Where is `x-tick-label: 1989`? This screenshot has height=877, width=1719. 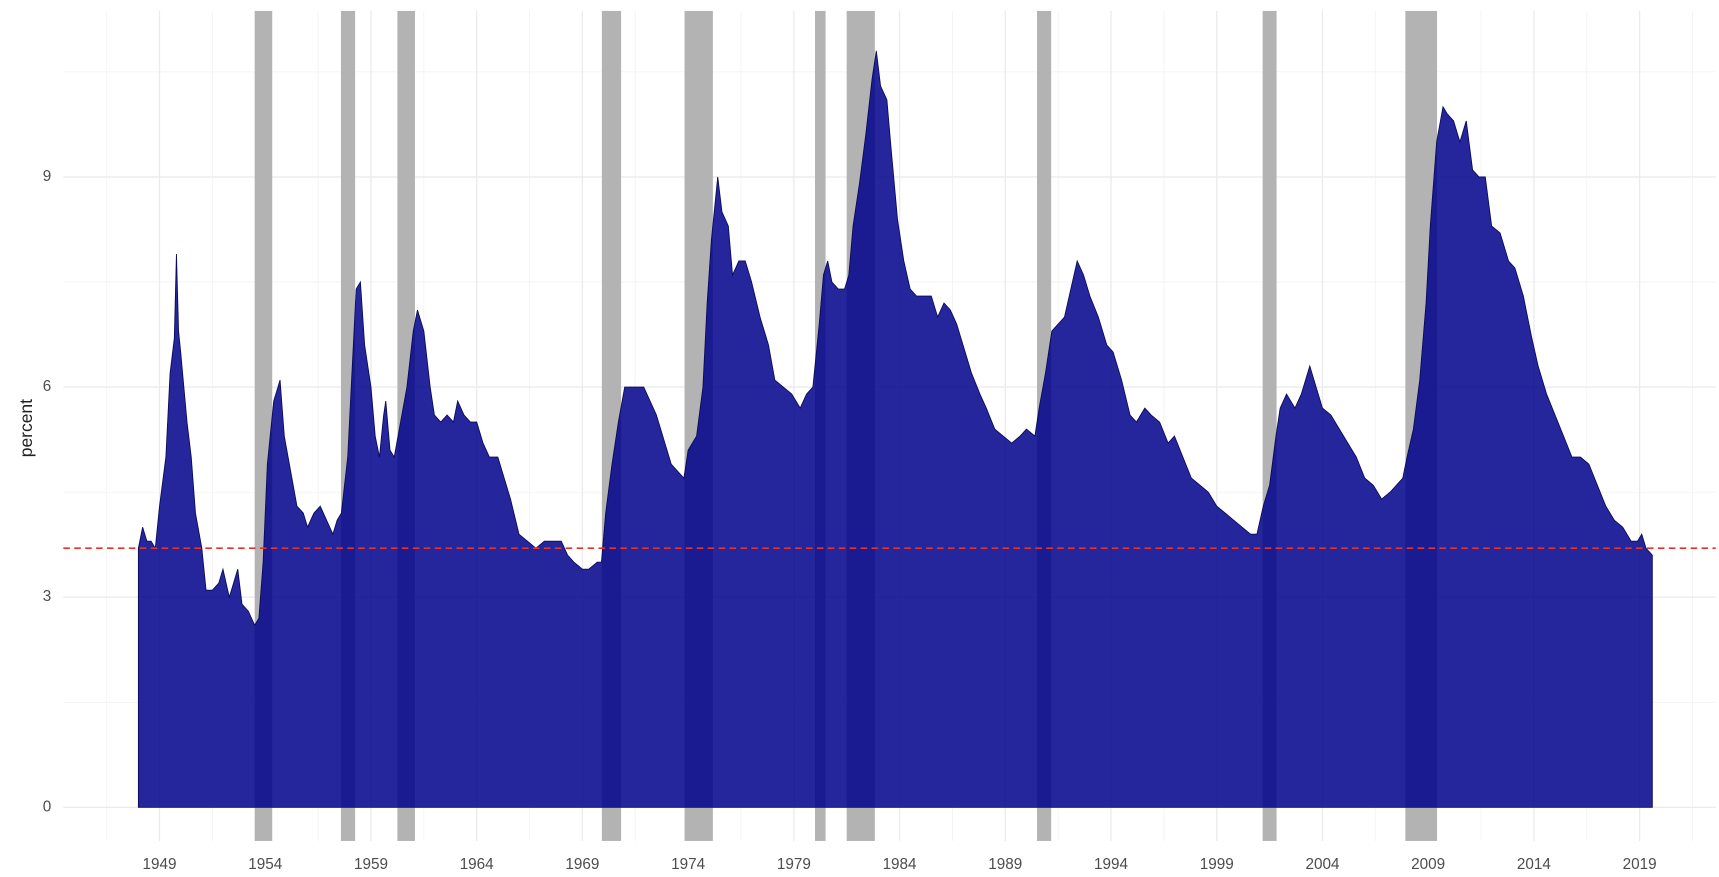 x-tick-label: 1989 is located at coordinates (1005, 864).